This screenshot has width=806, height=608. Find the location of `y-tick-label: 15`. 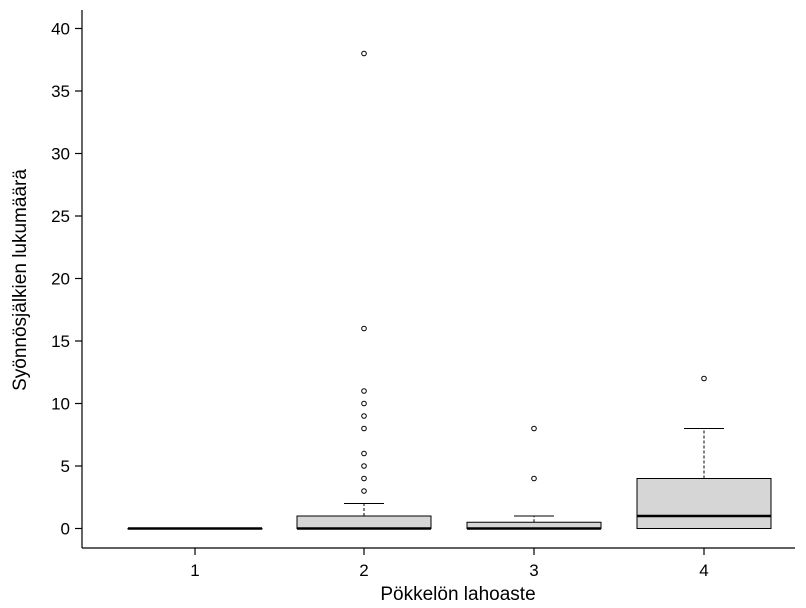

y-tick-label: 15 is located at coordinates (60, 341).